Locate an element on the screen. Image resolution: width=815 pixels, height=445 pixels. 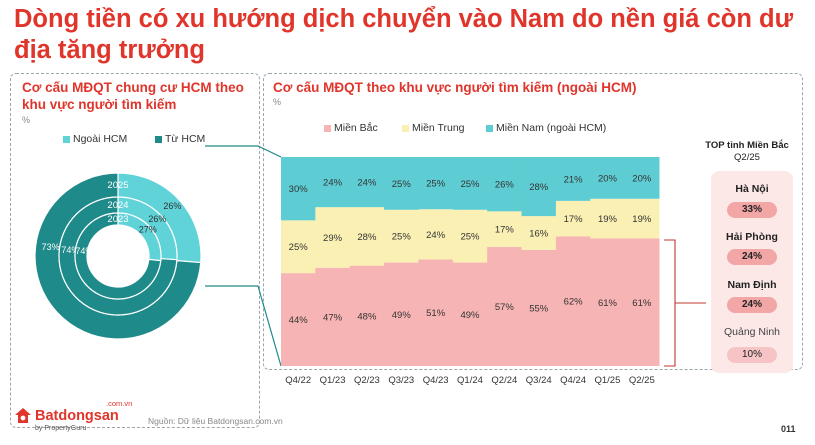
province-name-ha-noi: Hà Nội is located at coordinates (752, 189).